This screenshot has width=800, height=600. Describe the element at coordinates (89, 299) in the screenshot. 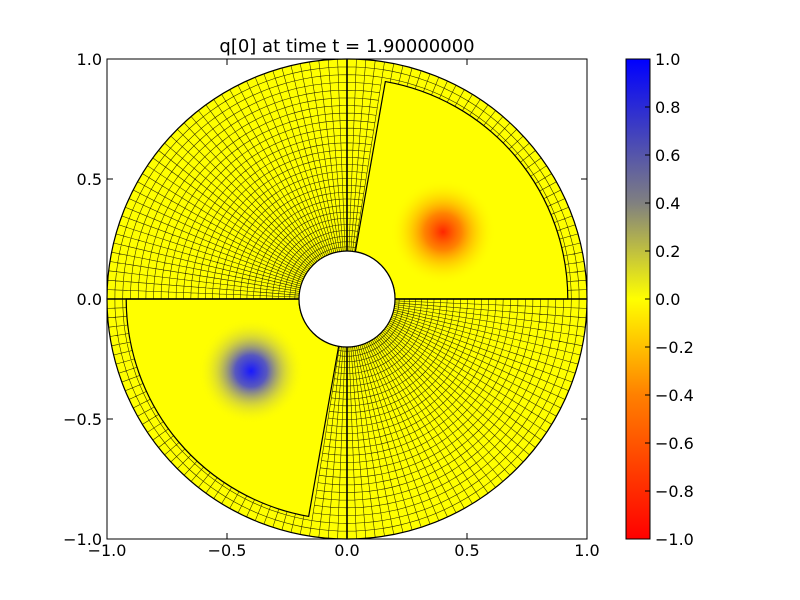

I see `y-tick-label: 0.0` at that location.